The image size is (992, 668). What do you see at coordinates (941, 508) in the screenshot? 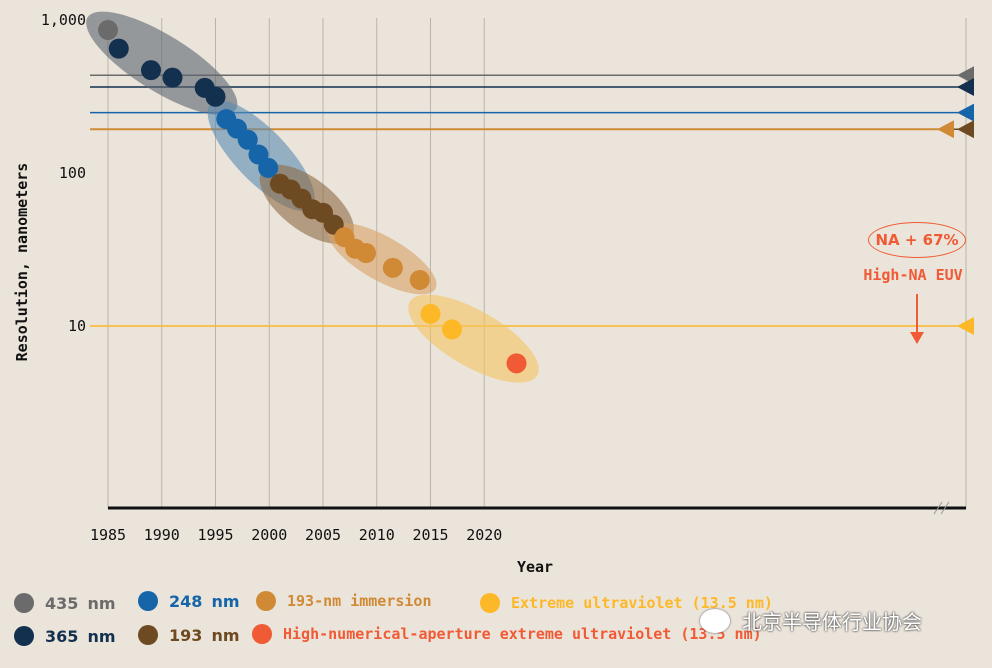
I see `axis-break-mark` at bounding box center [941, 508].